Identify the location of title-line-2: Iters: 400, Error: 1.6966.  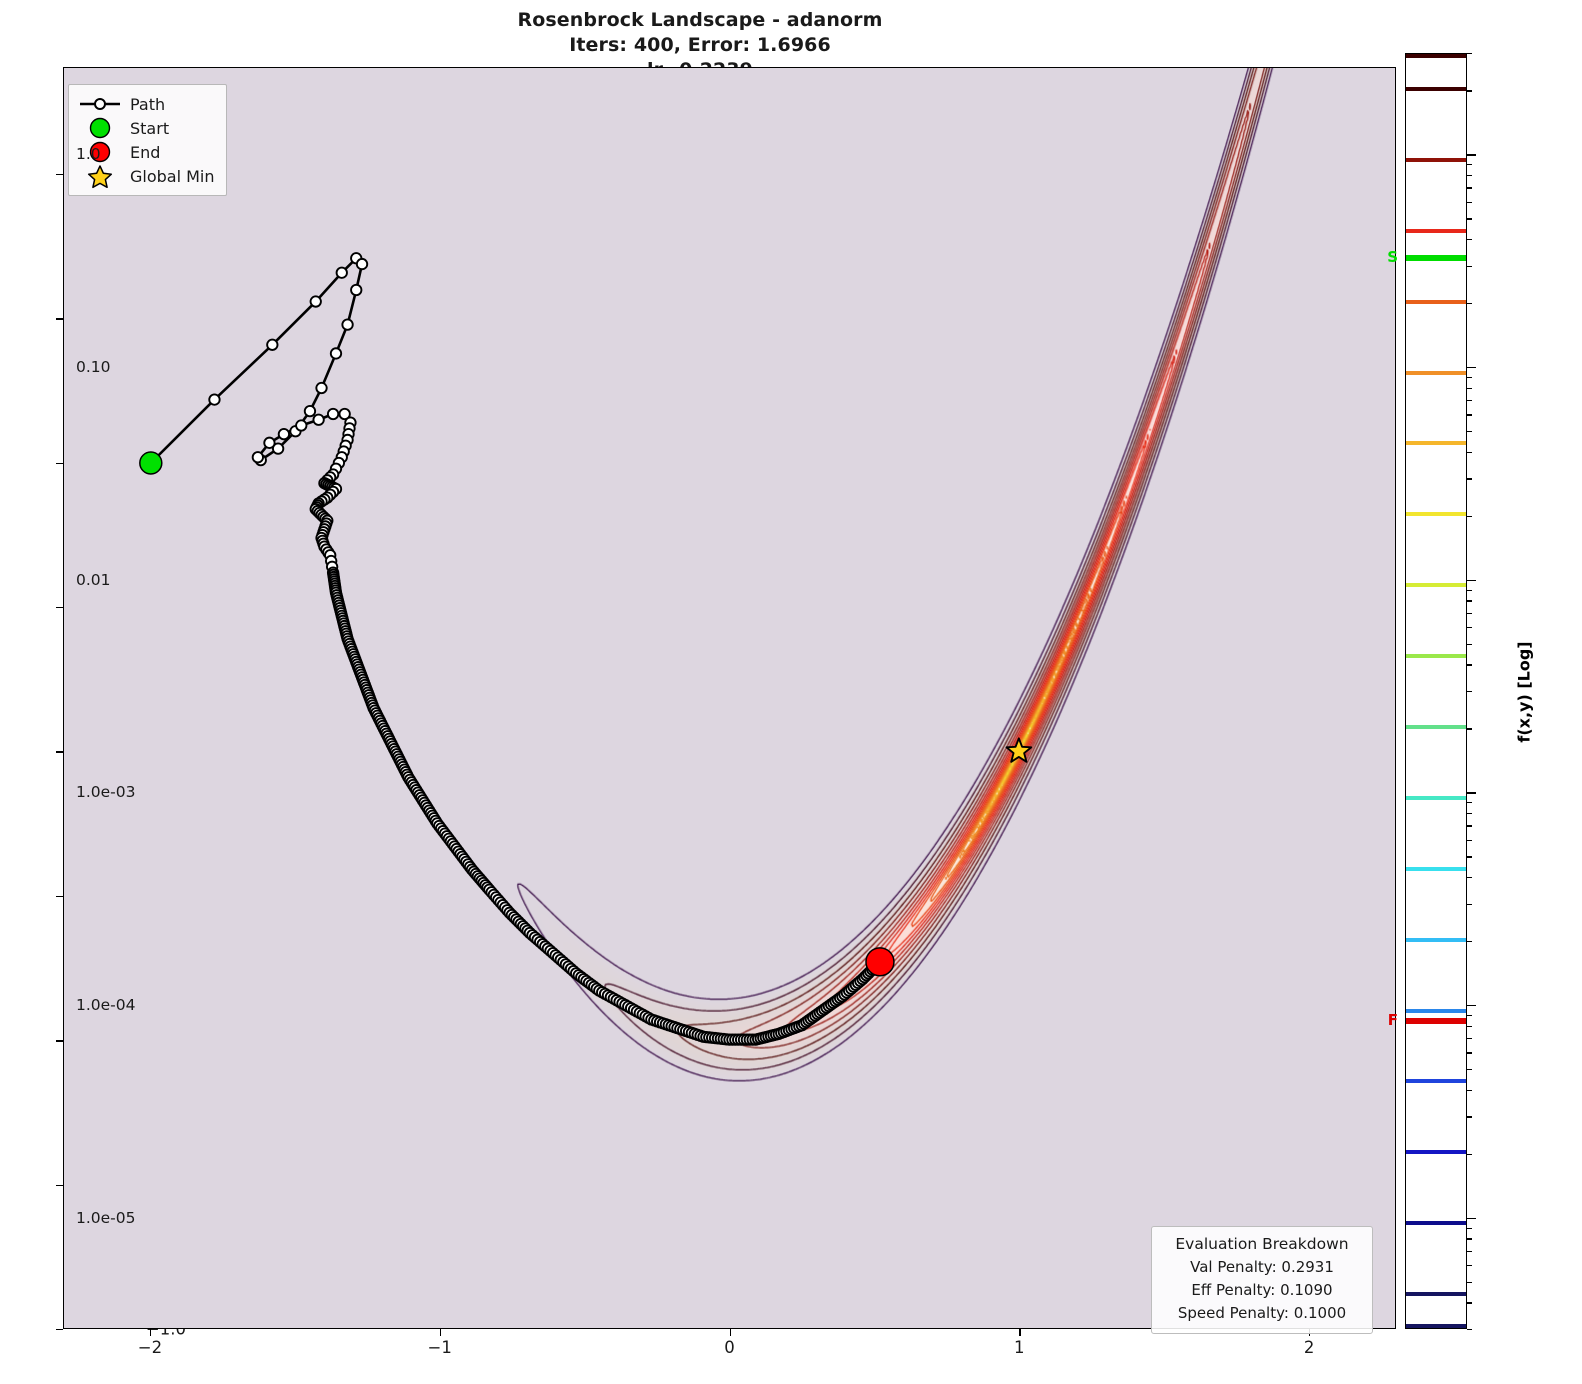
(700, 45).